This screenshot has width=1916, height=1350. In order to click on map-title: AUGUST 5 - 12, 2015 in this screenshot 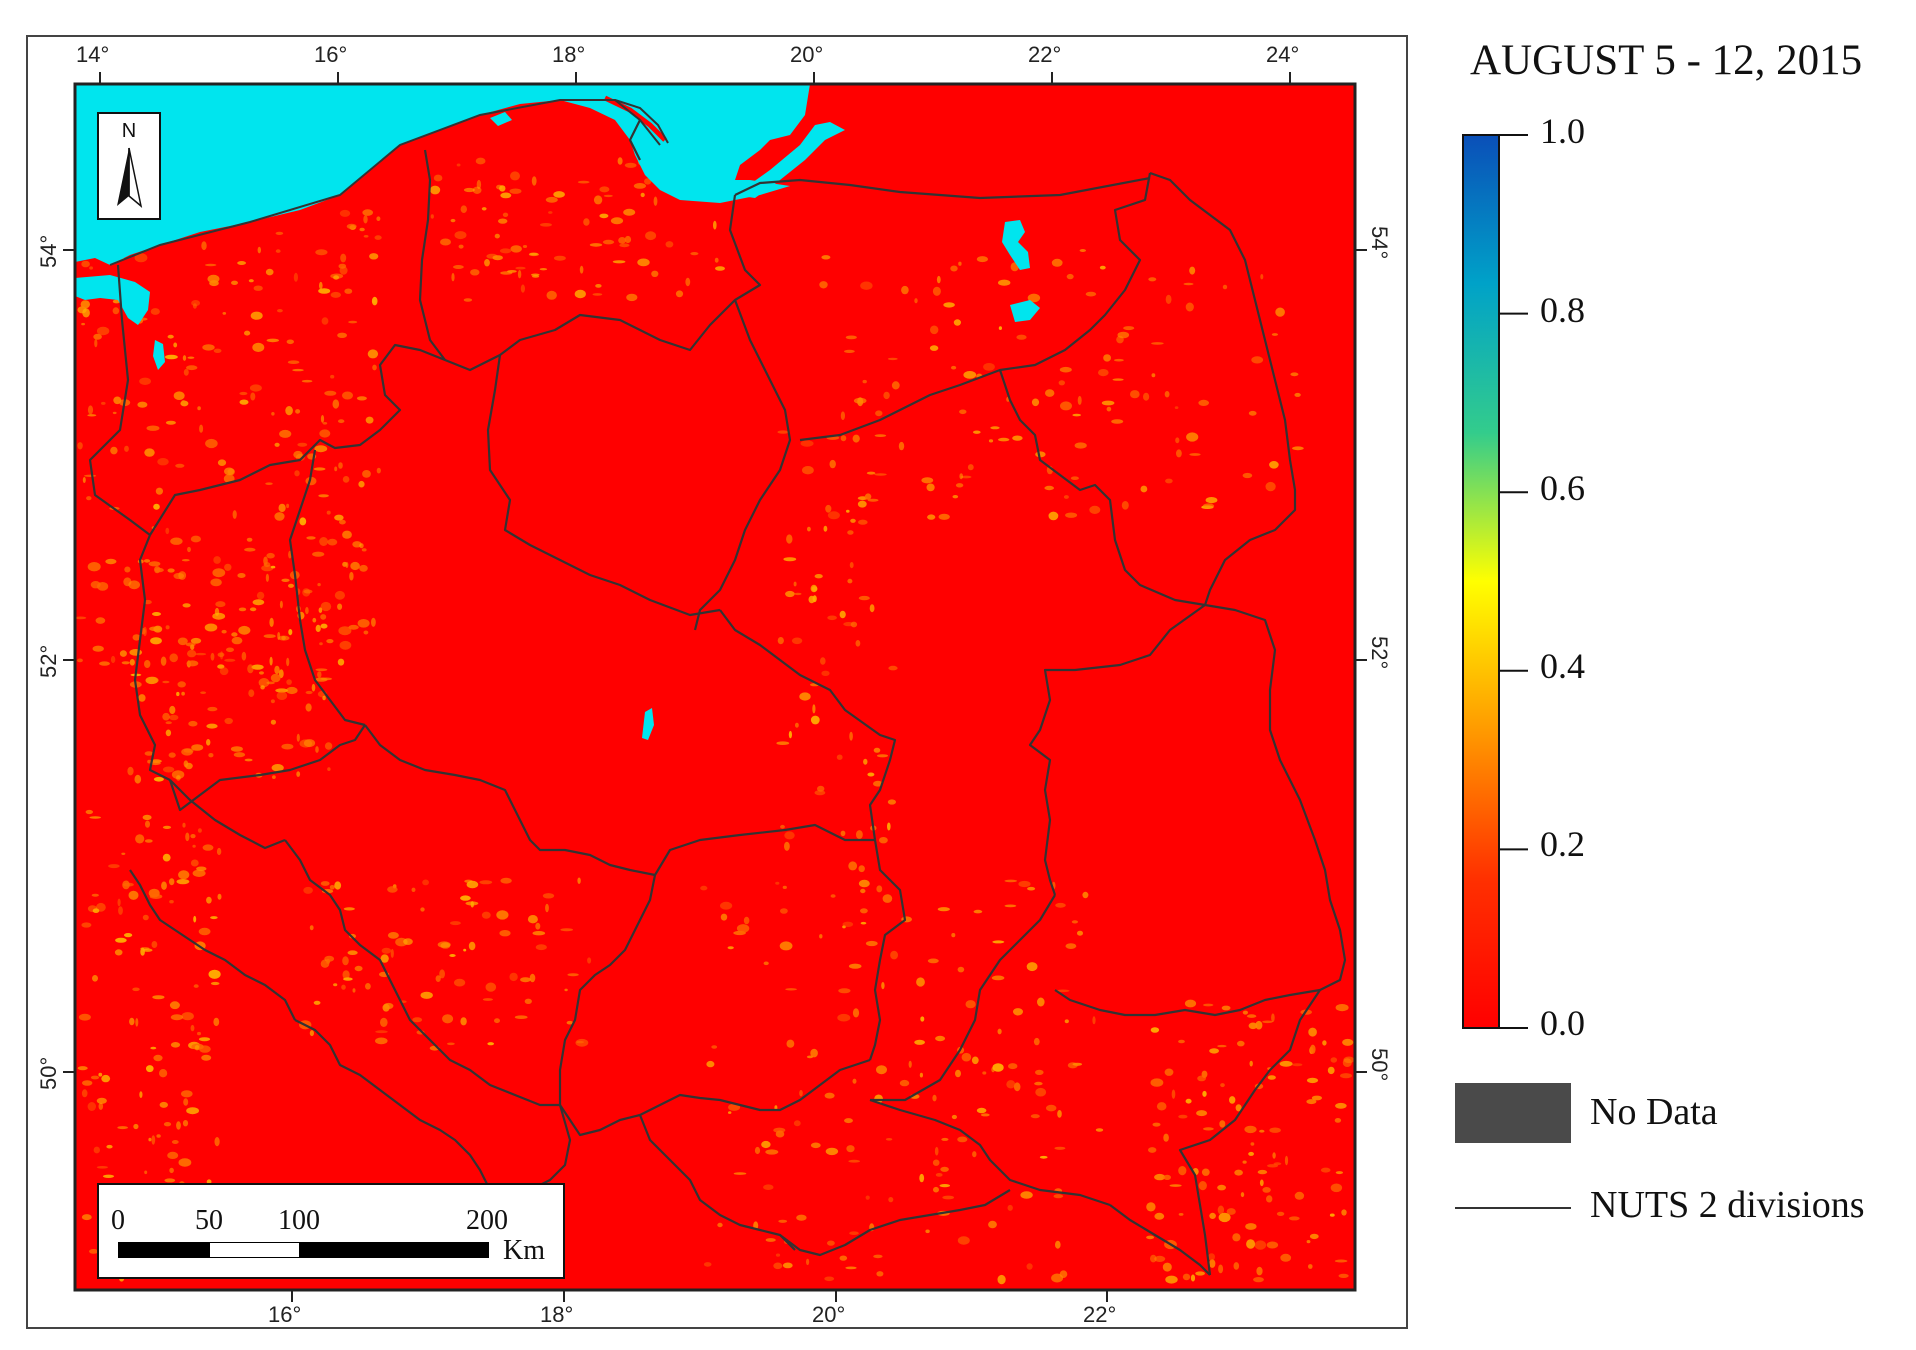, I will do `click(1666, 60)`.